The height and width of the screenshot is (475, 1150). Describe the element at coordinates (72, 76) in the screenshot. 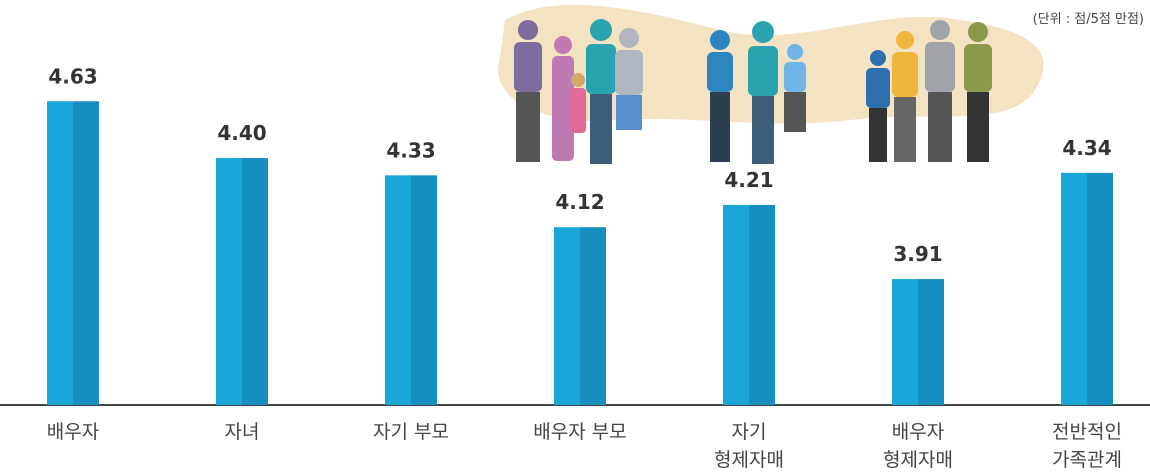

I see `value-label: 4.63` at that location.